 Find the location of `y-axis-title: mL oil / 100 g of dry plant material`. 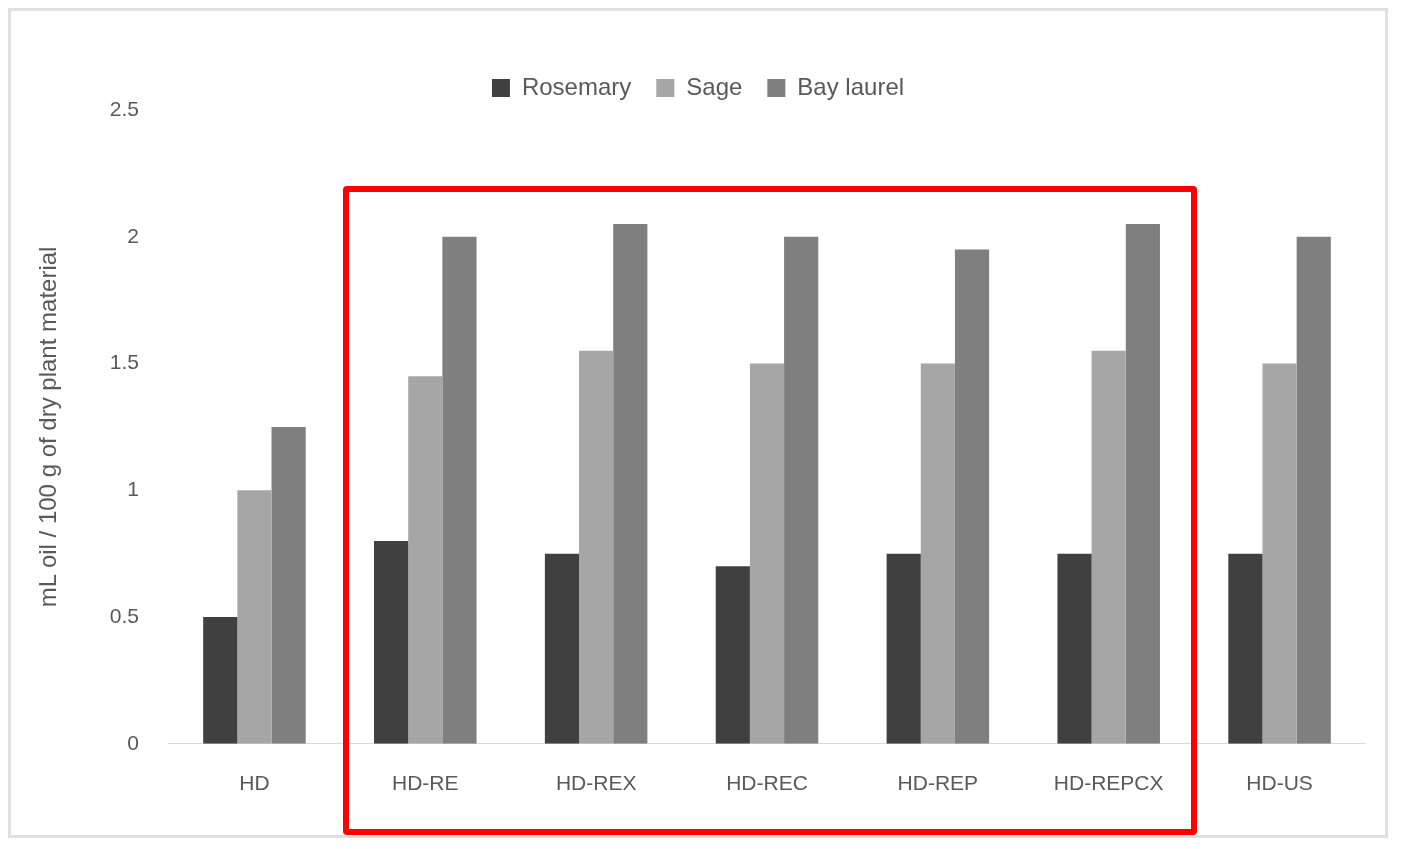

y-axis-title: mL oil / 100 g of dry plant material is located at coordinates (48, 427).